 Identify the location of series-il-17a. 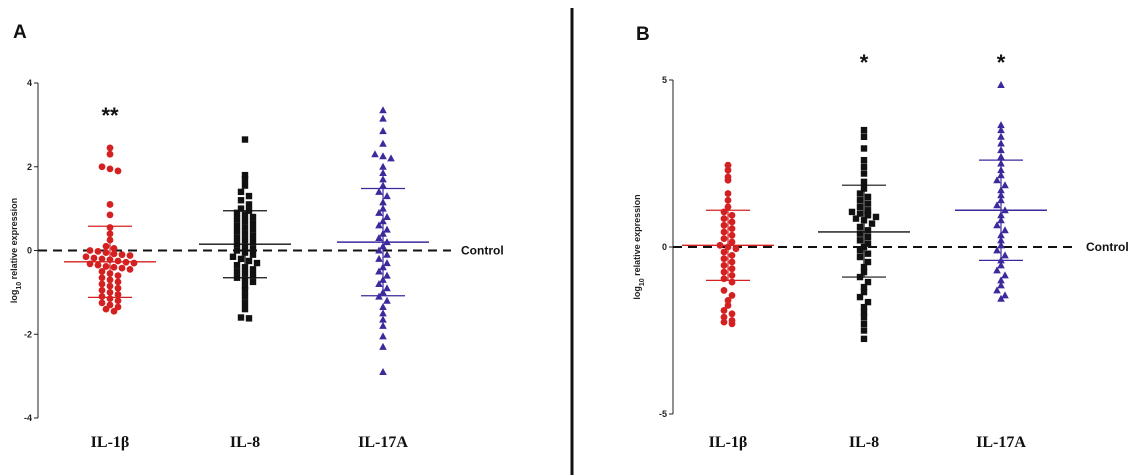
(383, 240).